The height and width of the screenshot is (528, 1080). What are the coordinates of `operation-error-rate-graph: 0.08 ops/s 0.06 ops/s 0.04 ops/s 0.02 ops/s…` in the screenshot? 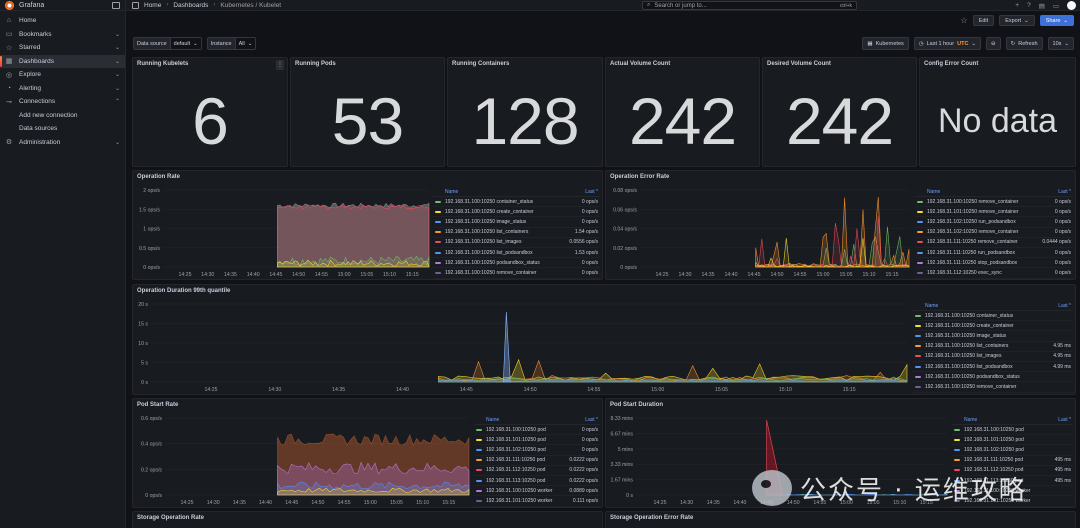 It's located at (759, 231).